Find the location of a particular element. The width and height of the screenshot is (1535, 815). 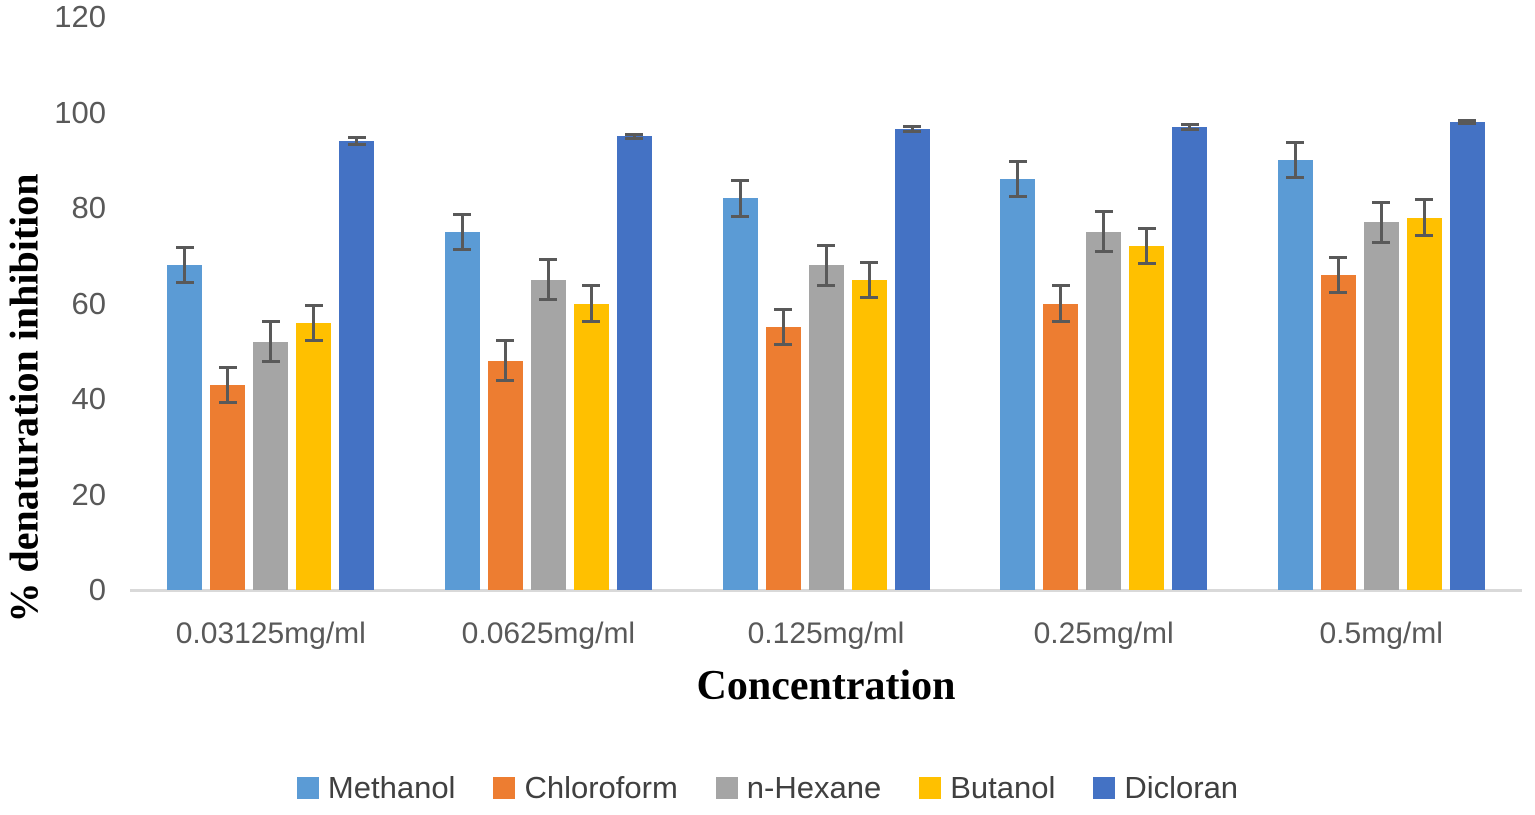

y-tick-label-20: 20 is located at coordinates (88, 494).